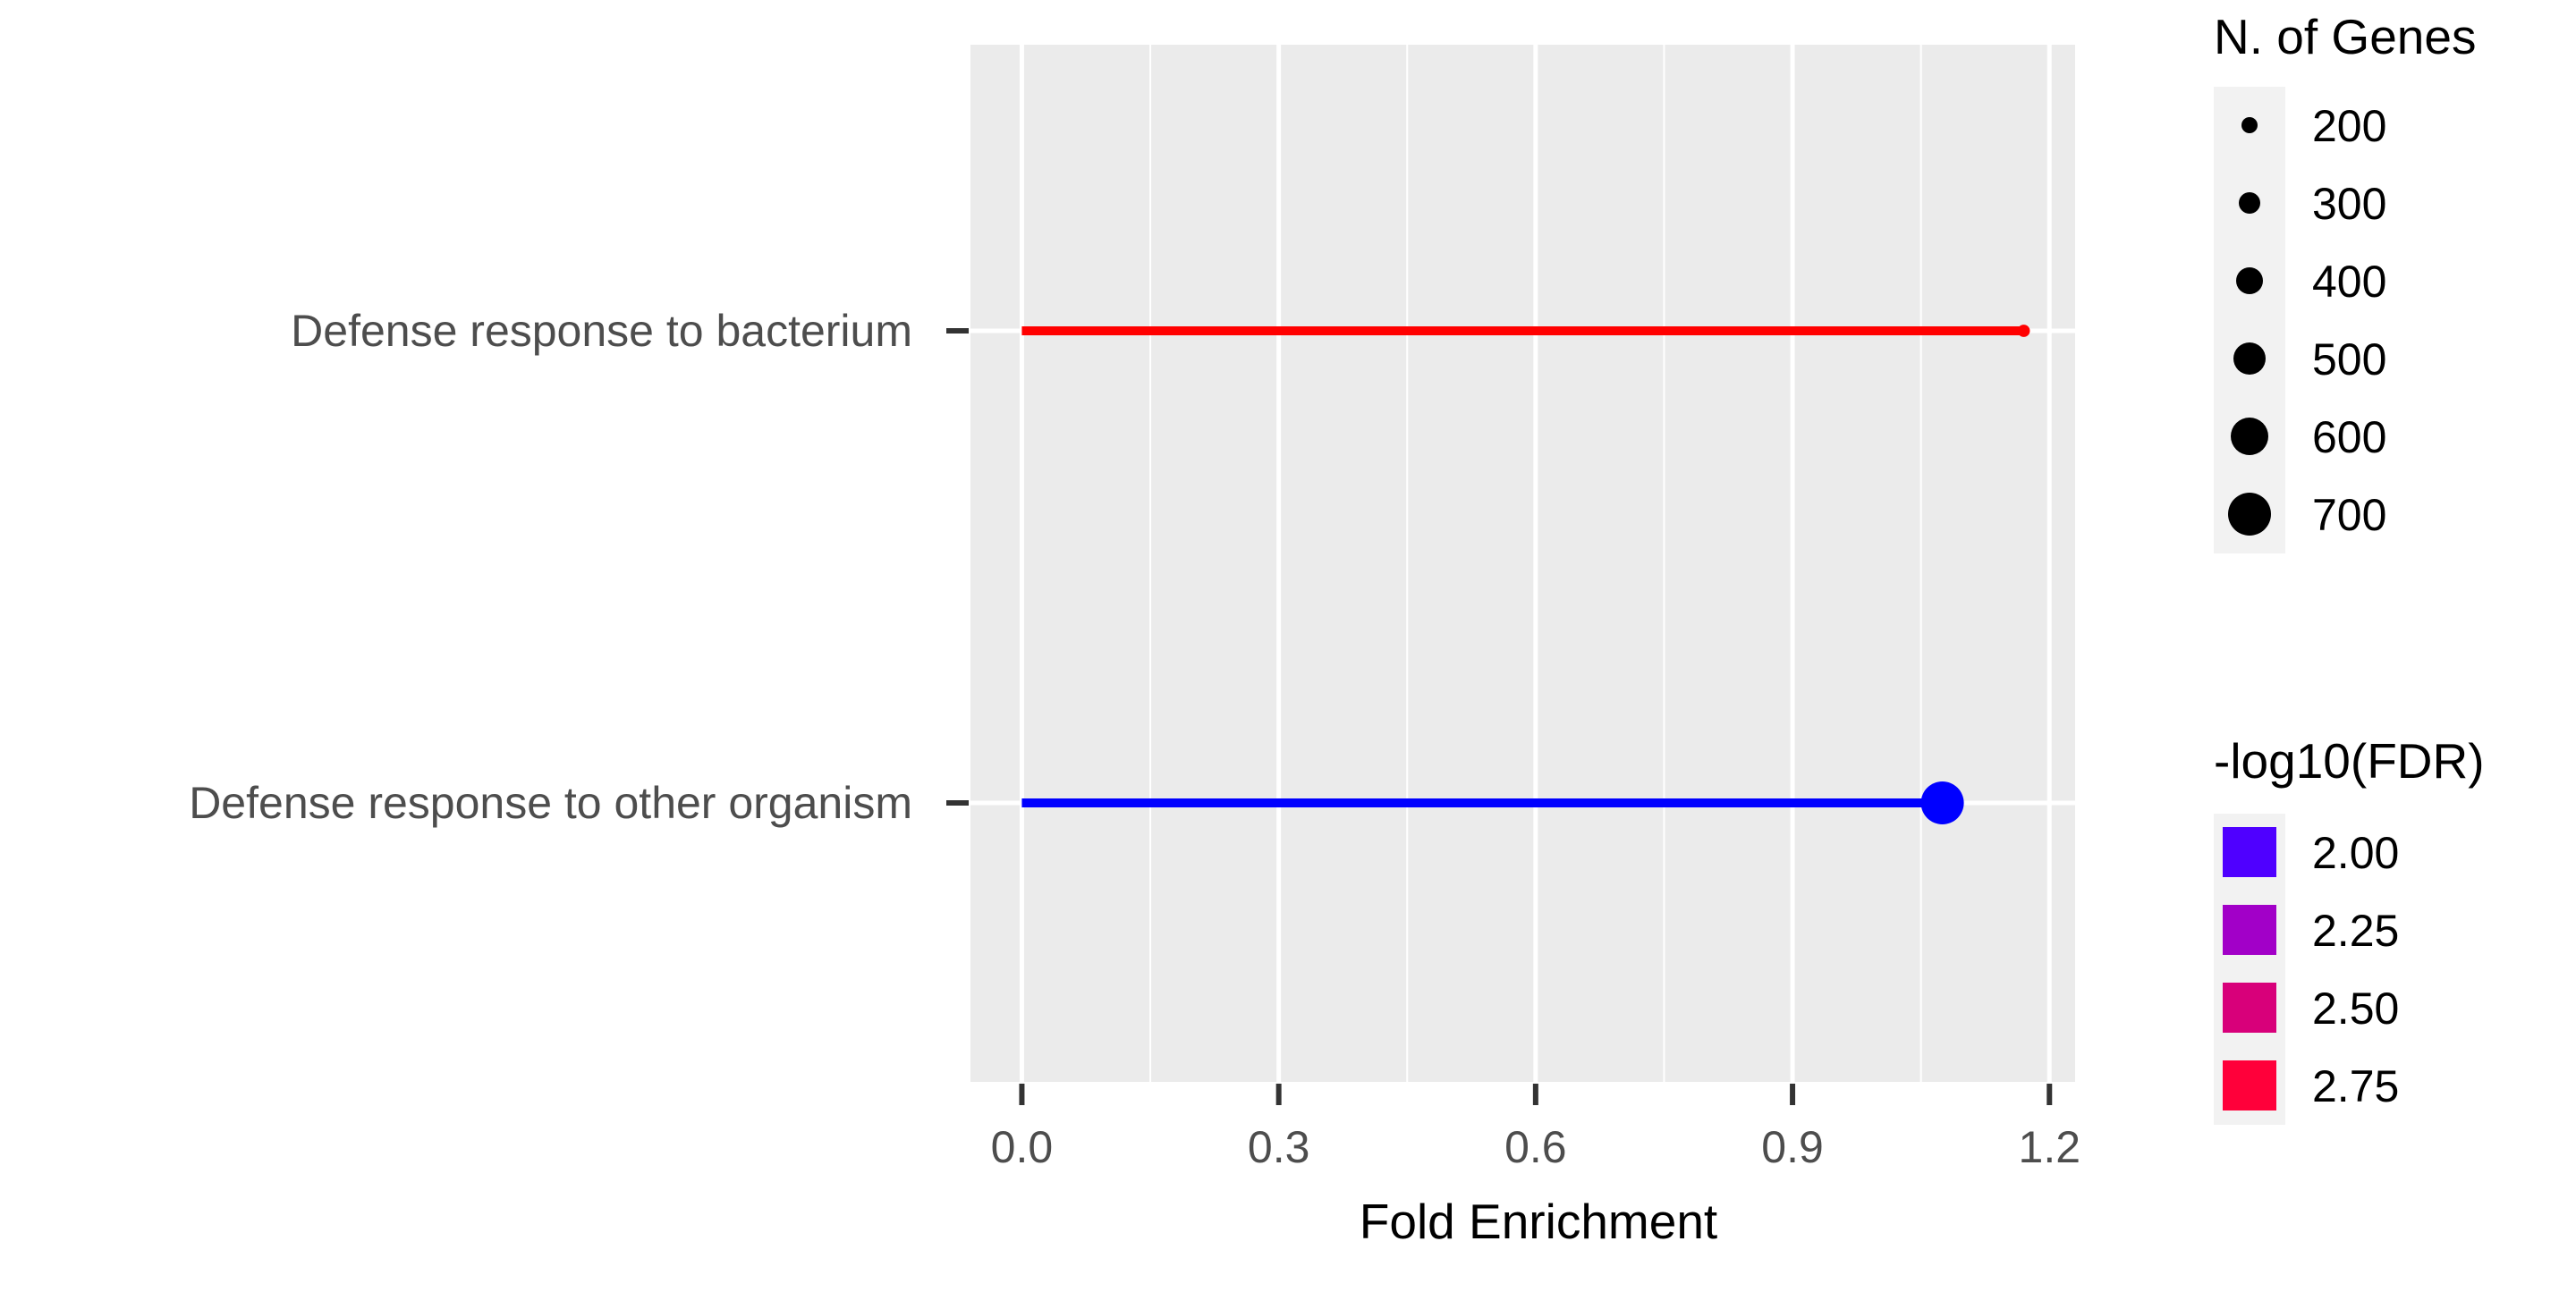 This screenshot has width=2576, height=1292. I want to click on size-legend-label-4: 600, so click(2349, 437).